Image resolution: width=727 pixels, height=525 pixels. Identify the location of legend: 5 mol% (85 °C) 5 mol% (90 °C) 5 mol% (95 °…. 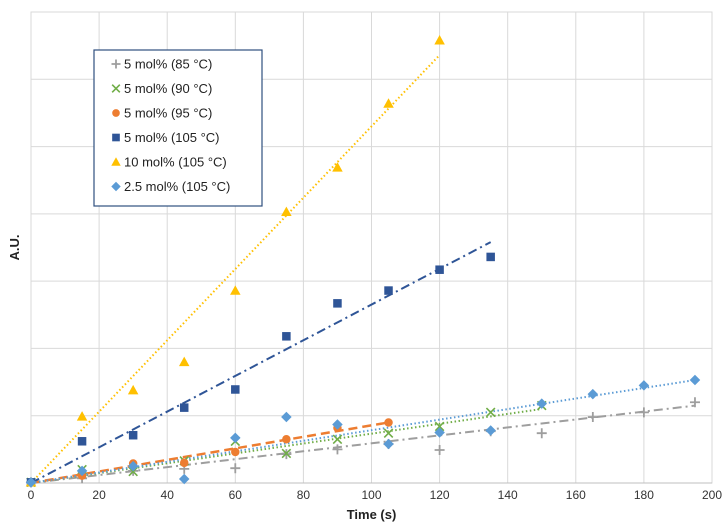
(178, 128).